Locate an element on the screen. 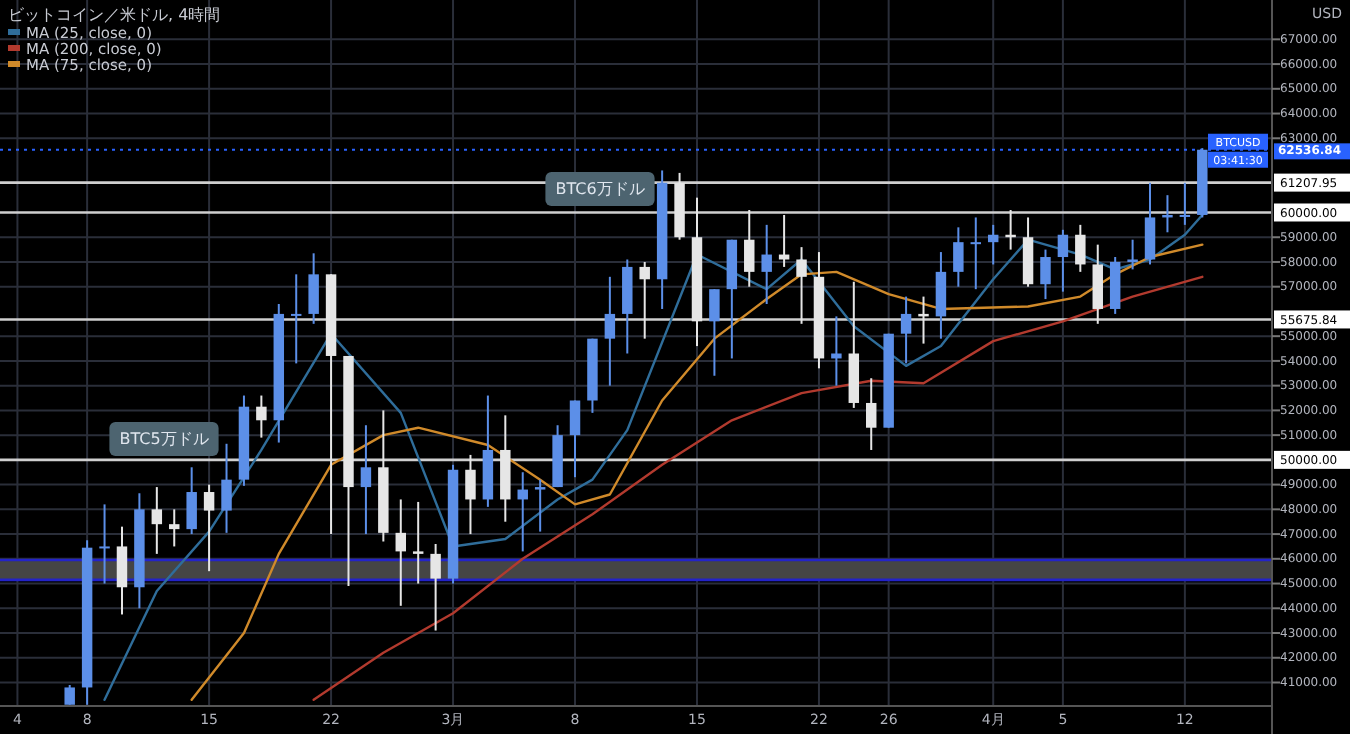  callout: BTC6万ドル is located at coordinates (600, 189).